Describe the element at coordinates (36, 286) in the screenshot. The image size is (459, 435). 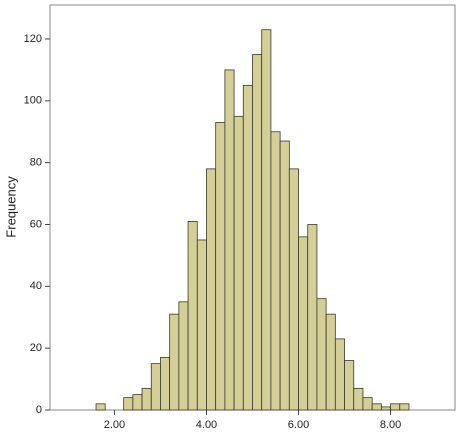
I see `y-tick-label: 40` at that location.